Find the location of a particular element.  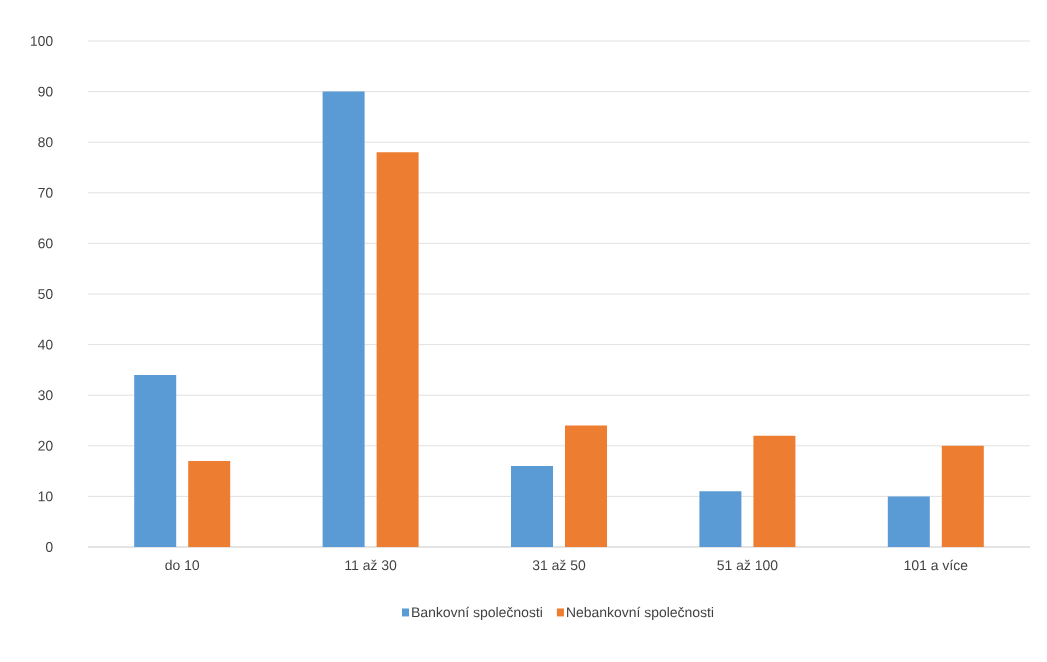

y-tick-label: 90 is located at coordinates (45, 91).